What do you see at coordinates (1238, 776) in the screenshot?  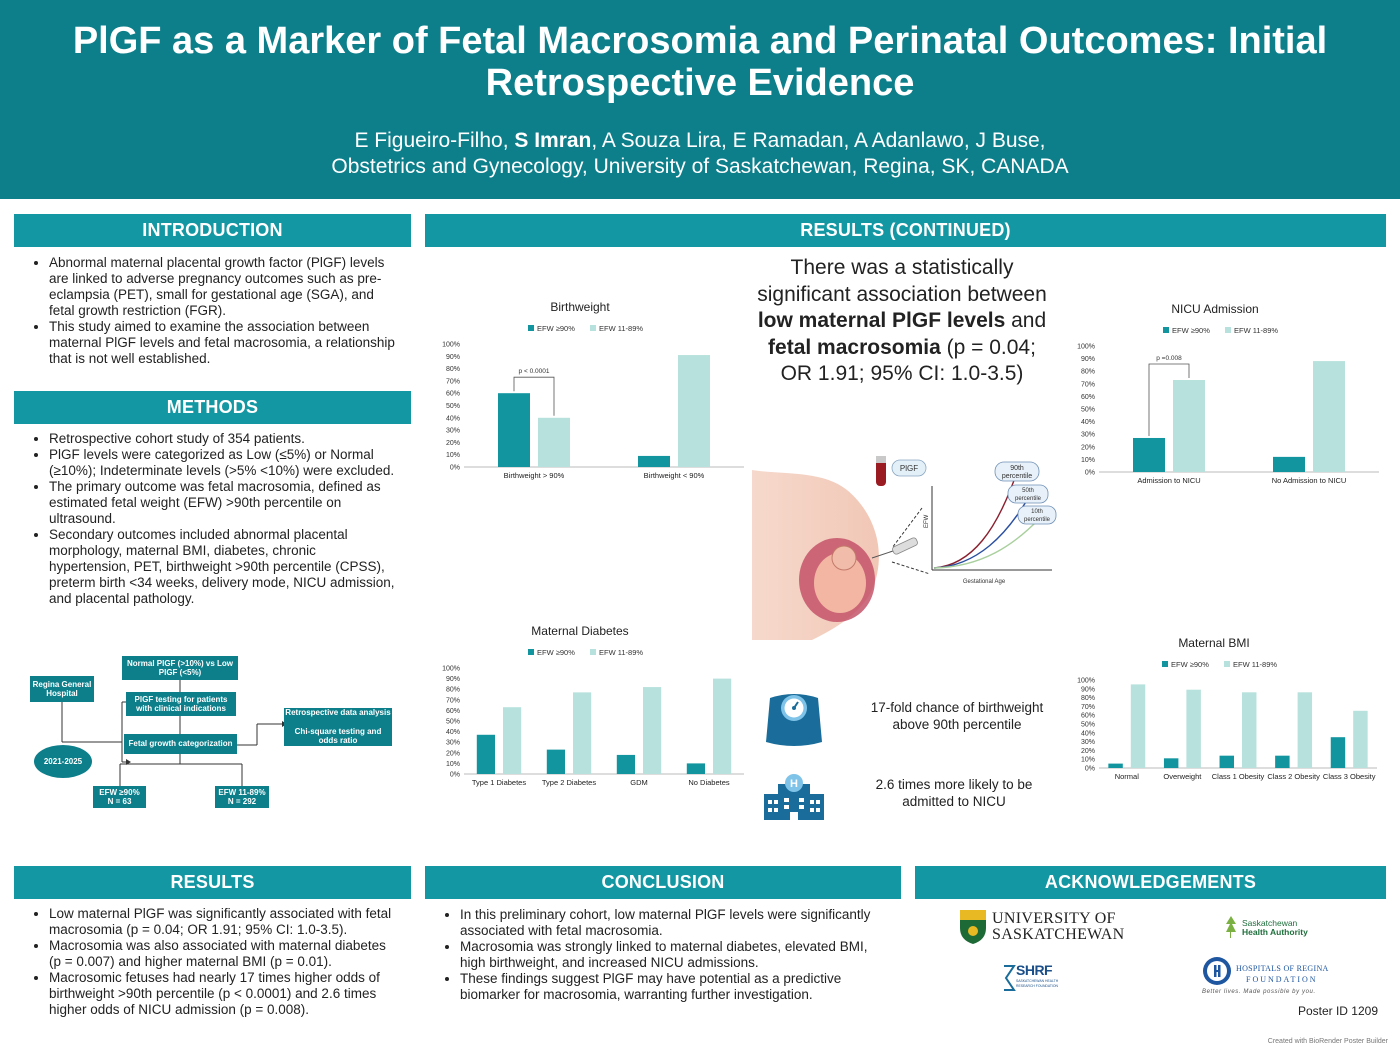 I see `category-label: Class 1 Obesity` at bounding box center [1238, 776].